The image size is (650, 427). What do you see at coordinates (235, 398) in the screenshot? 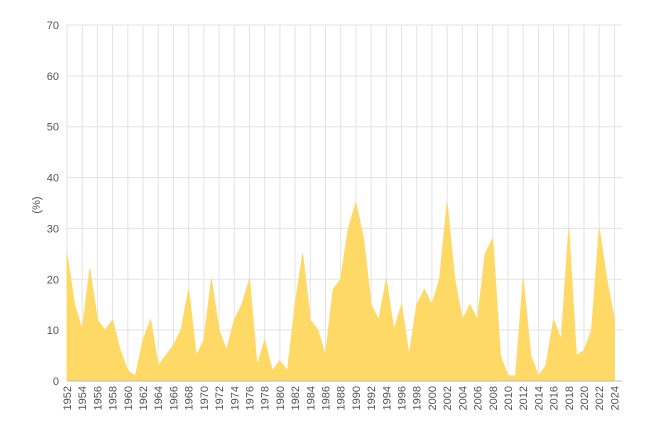
I see `x-tick-label: 1974` at bounding box center [235, 398].